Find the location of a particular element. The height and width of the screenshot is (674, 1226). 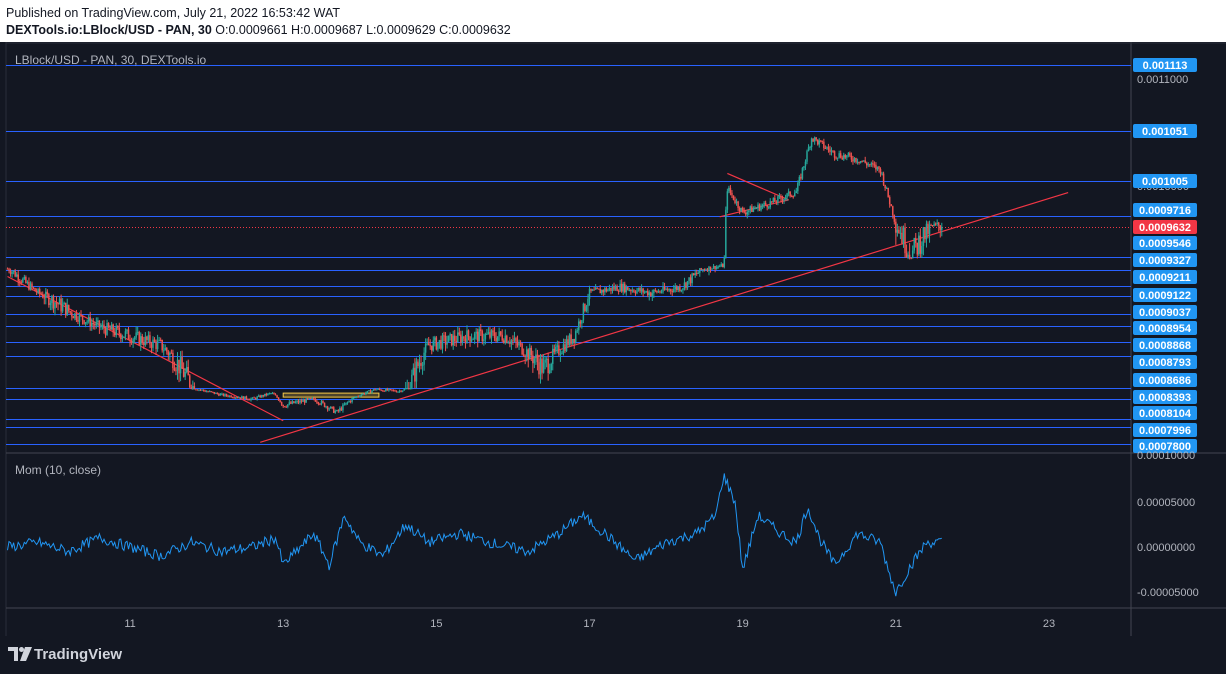

price-tag-text: 0.0008954 is located at coordinates (1165, 329).